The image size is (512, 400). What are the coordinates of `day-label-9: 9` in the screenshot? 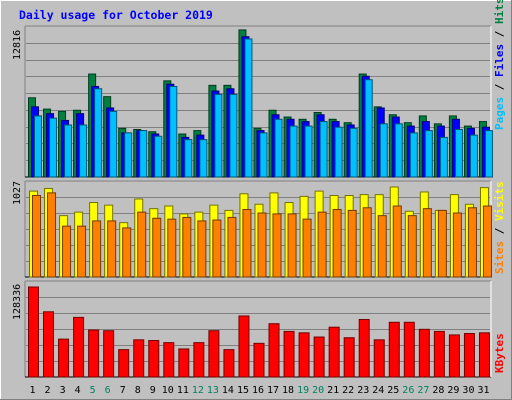 It's located at (153, 390).